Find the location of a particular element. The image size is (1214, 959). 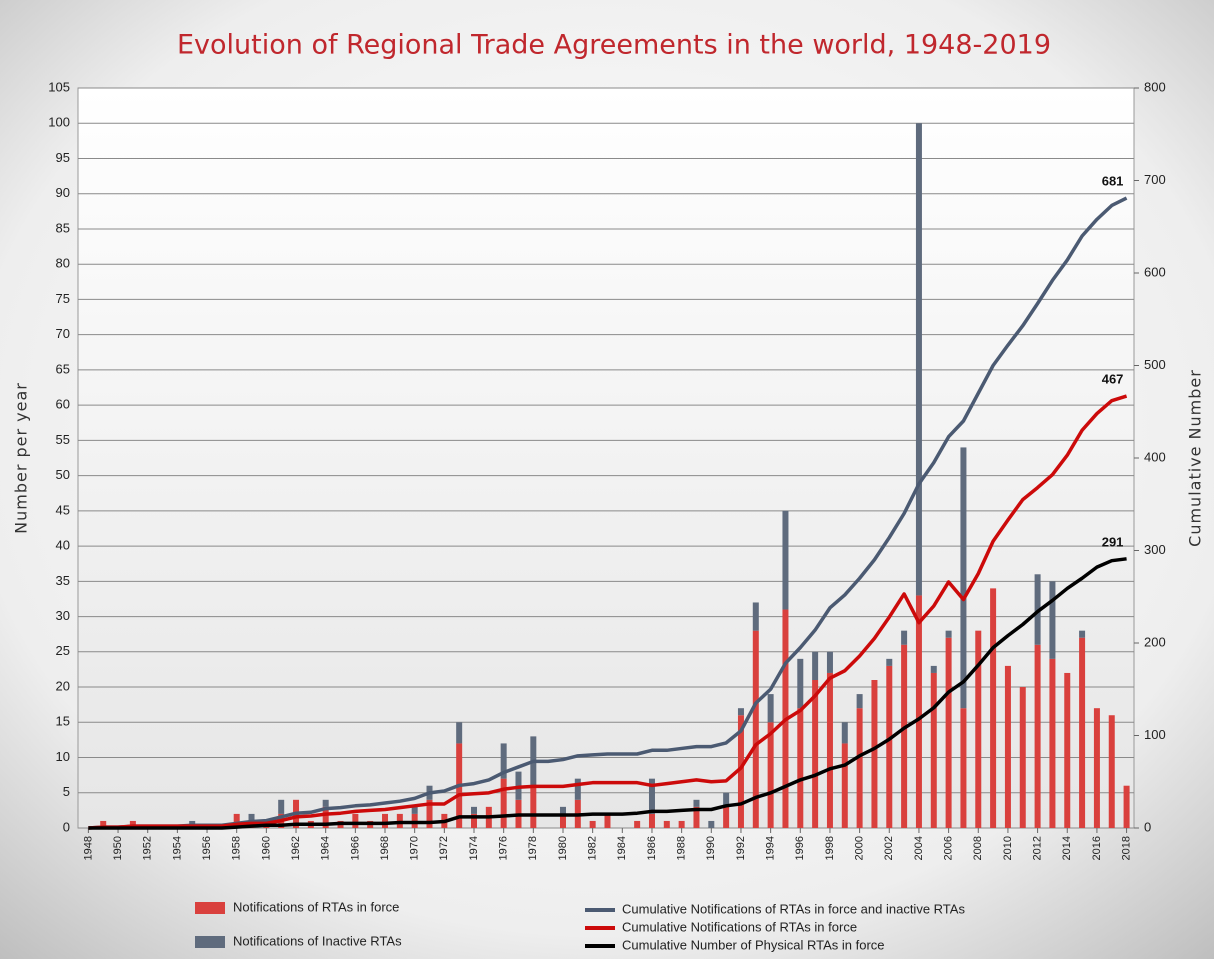

x-tick-label: 2004 is located at coordinates (919, 848).